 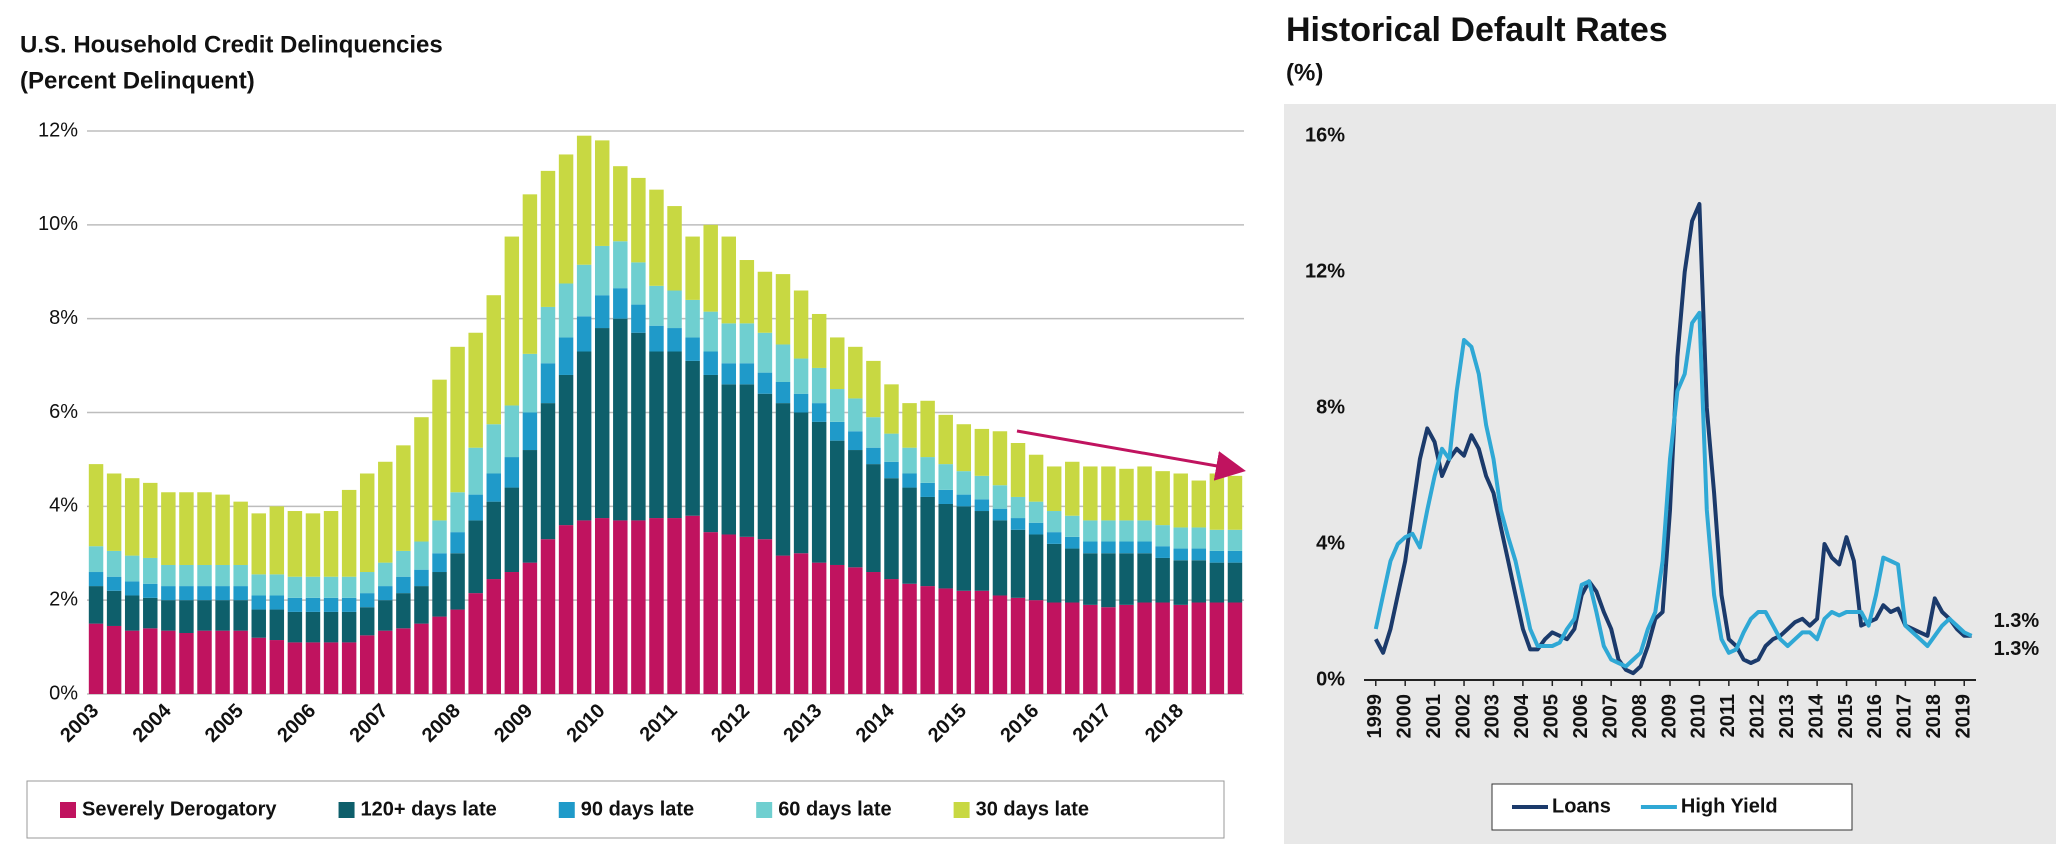 What do you see at coordinates (1330, 679) in the screenshot?
I see `y-tick-label: 0%` at bounding box center [1330, 679].